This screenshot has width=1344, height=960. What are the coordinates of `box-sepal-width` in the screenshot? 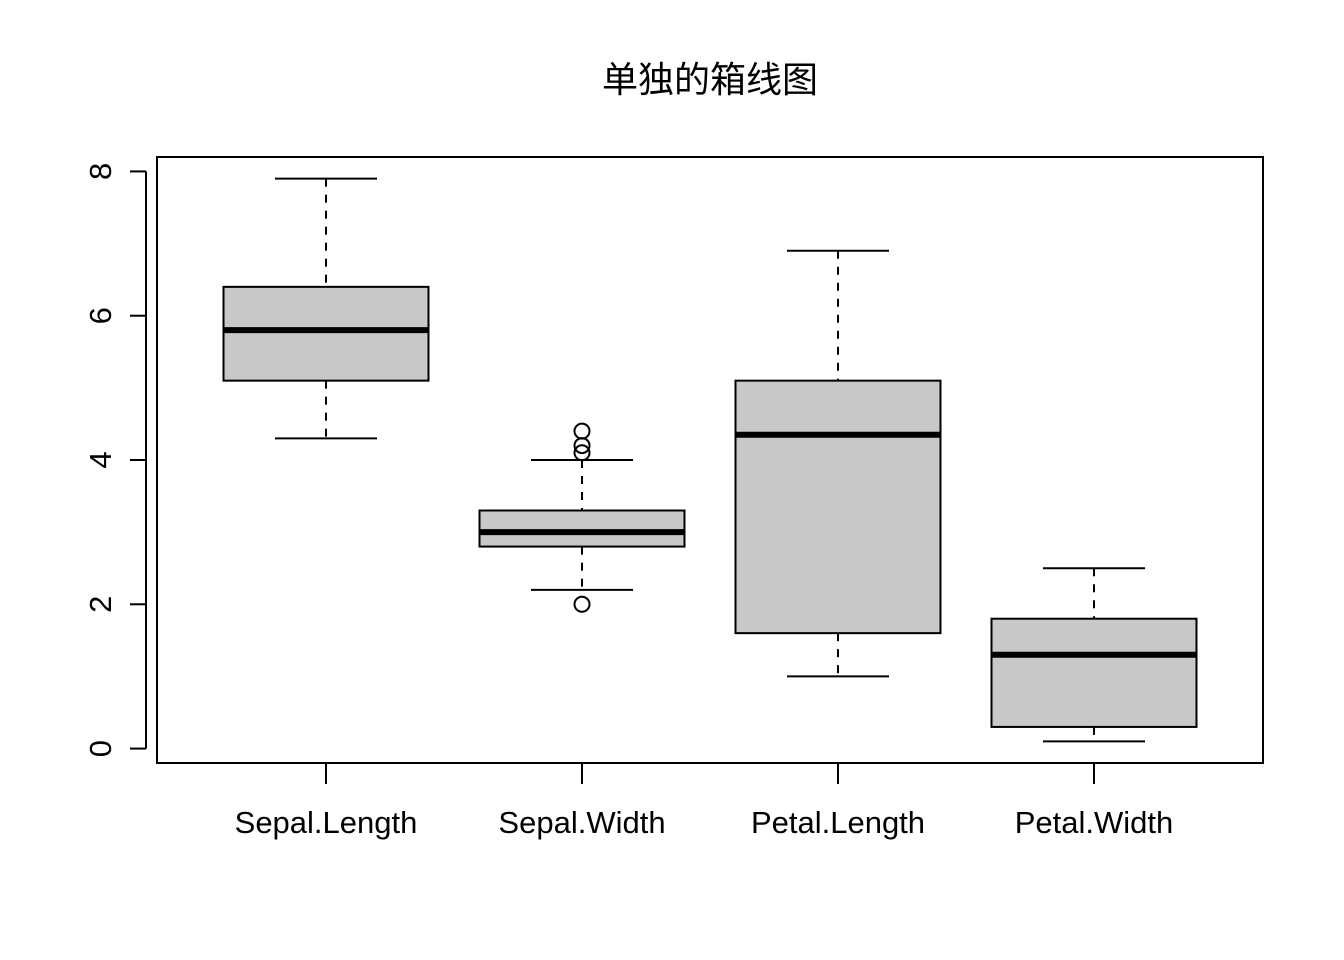 It's located at (582, 517).